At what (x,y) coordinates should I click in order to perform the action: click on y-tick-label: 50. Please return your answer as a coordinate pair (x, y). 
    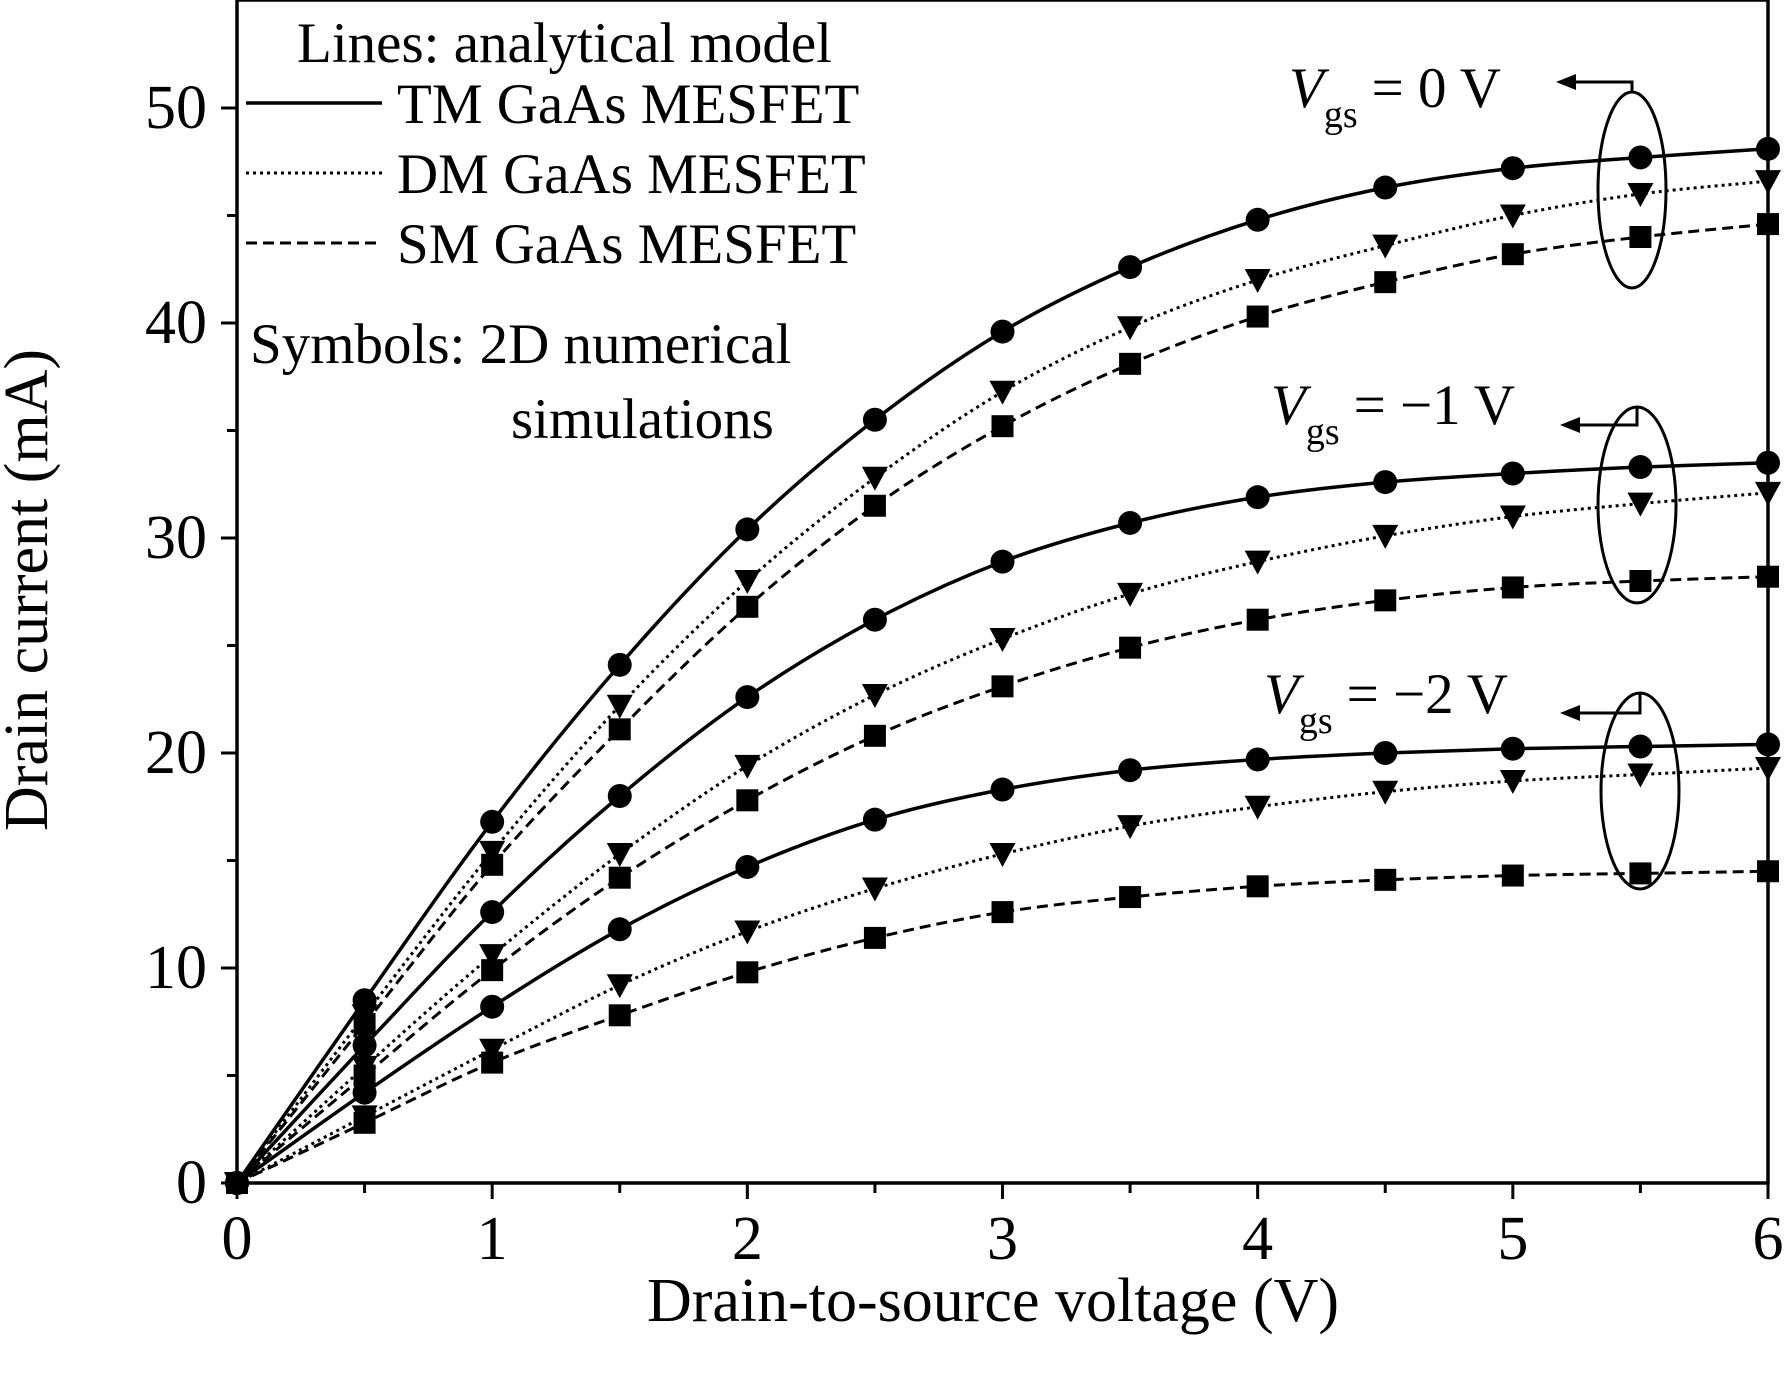
    Looking at the image, I should click on (176, 108).